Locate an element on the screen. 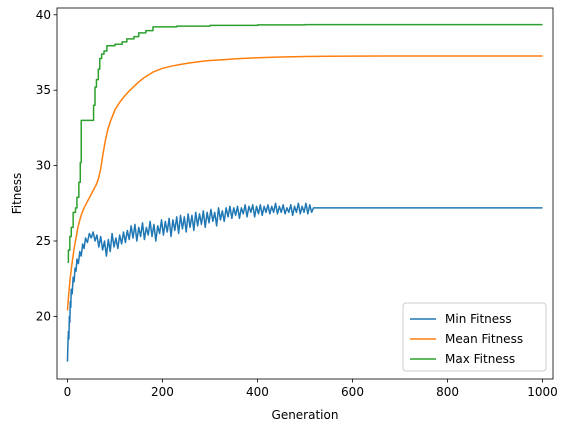  y-axis-label: Fitness is located at coordinates (17, 194).